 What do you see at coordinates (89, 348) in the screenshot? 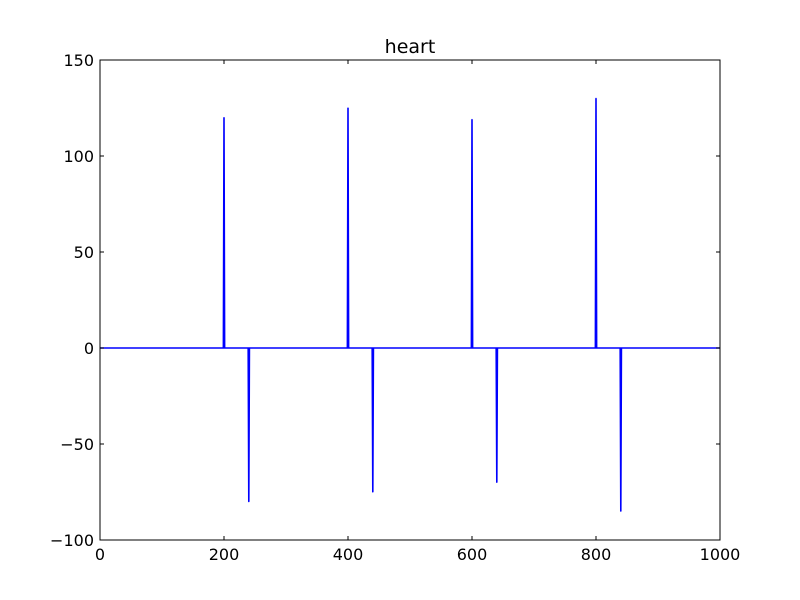
I see `y-tick-label: 0` at bounding box center [89, 348].